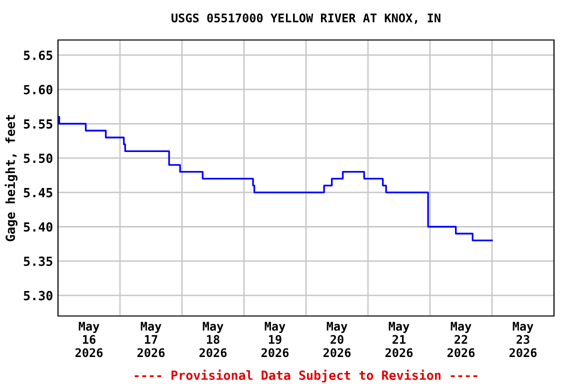 This screenshot has height=384, width=576. What do you see at coordinates (38, 193) in the screenshot?
I see `y-tick-label: 5.45` at bounding box center [38, 193].